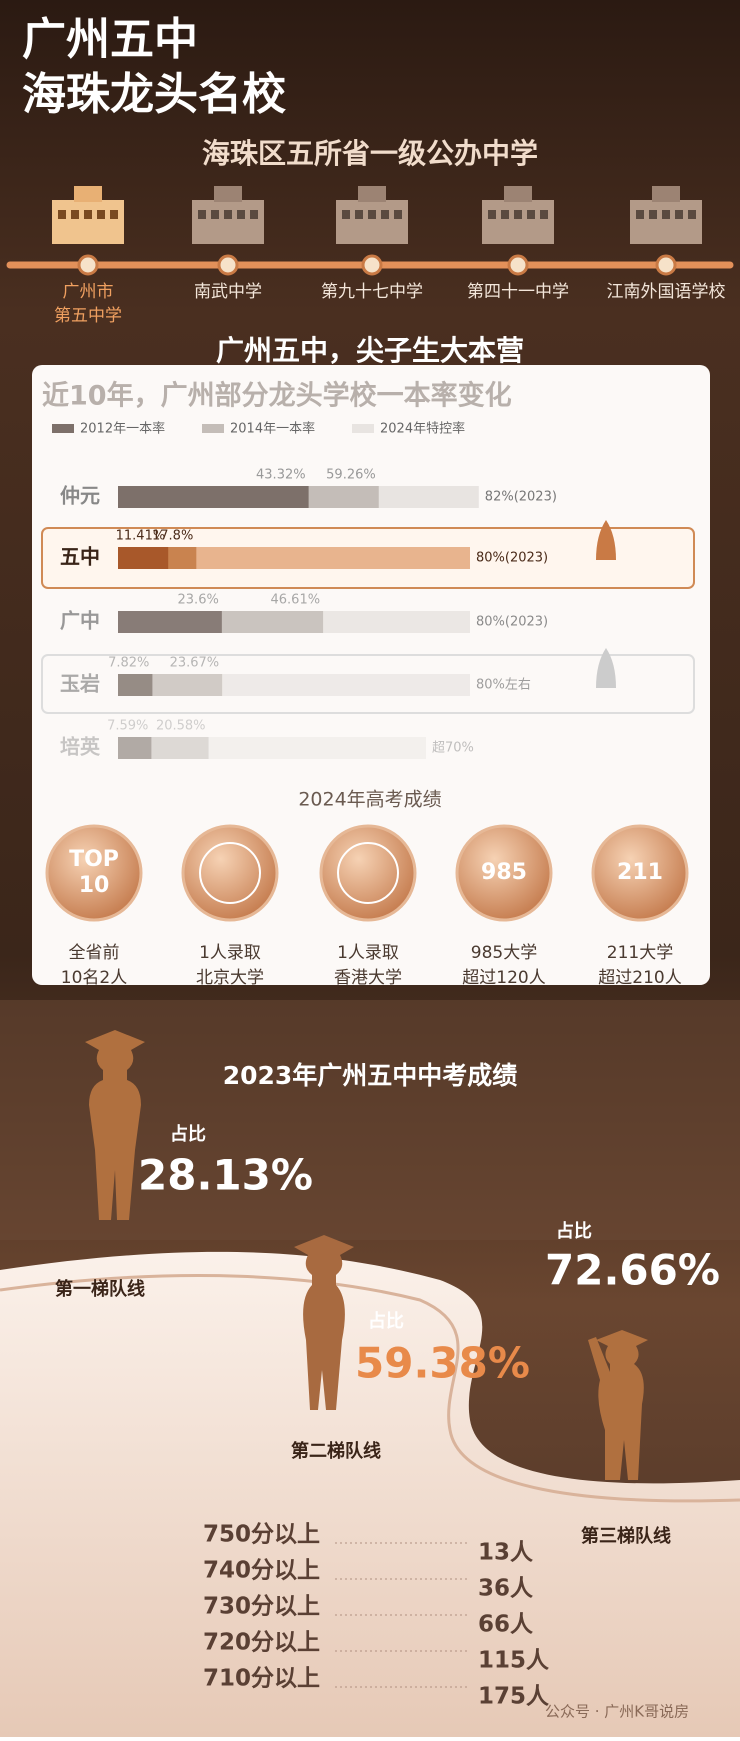  I want to click on school-name: 南武中学, so click(228, 292).